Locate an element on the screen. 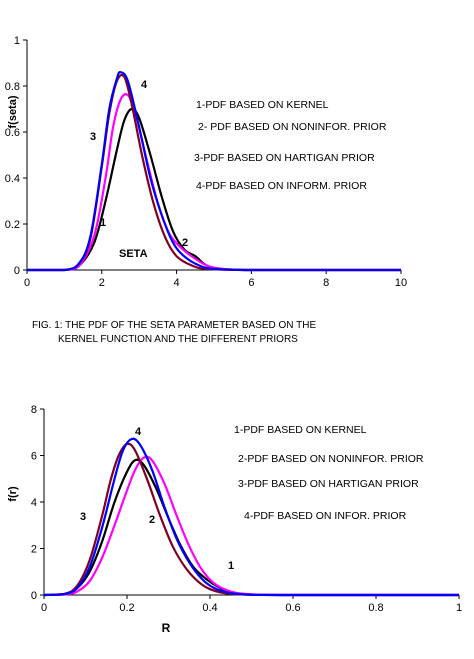  chart1-x-tick-label: 4 is located at coordinates (177, 283).